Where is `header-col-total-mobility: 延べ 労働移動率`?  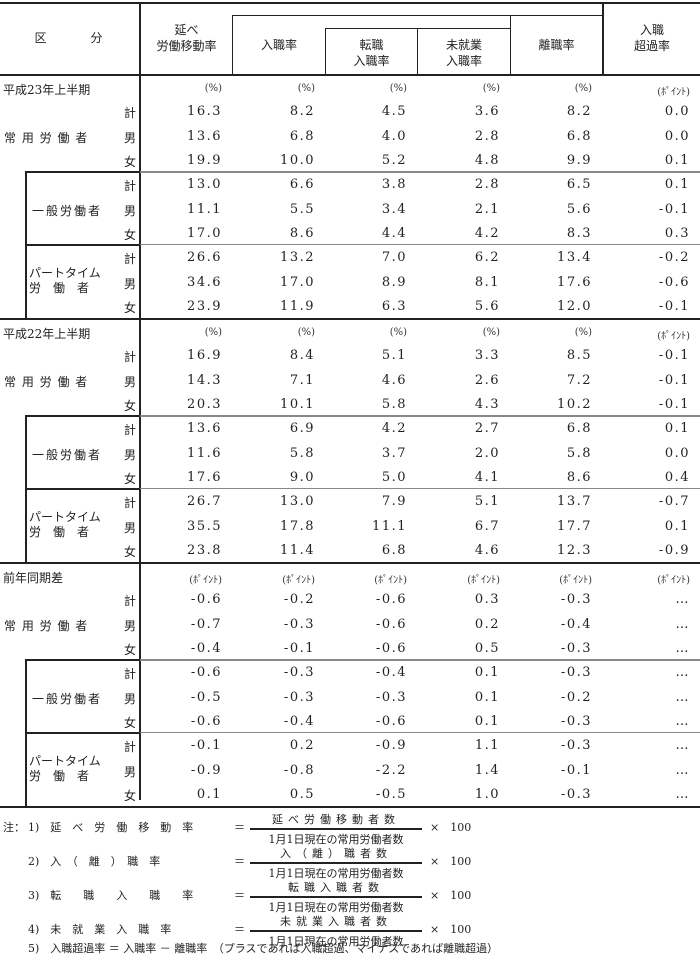
header-col-total-mobility: 延べ 労働移動率 is located at coordinates (186, 38).